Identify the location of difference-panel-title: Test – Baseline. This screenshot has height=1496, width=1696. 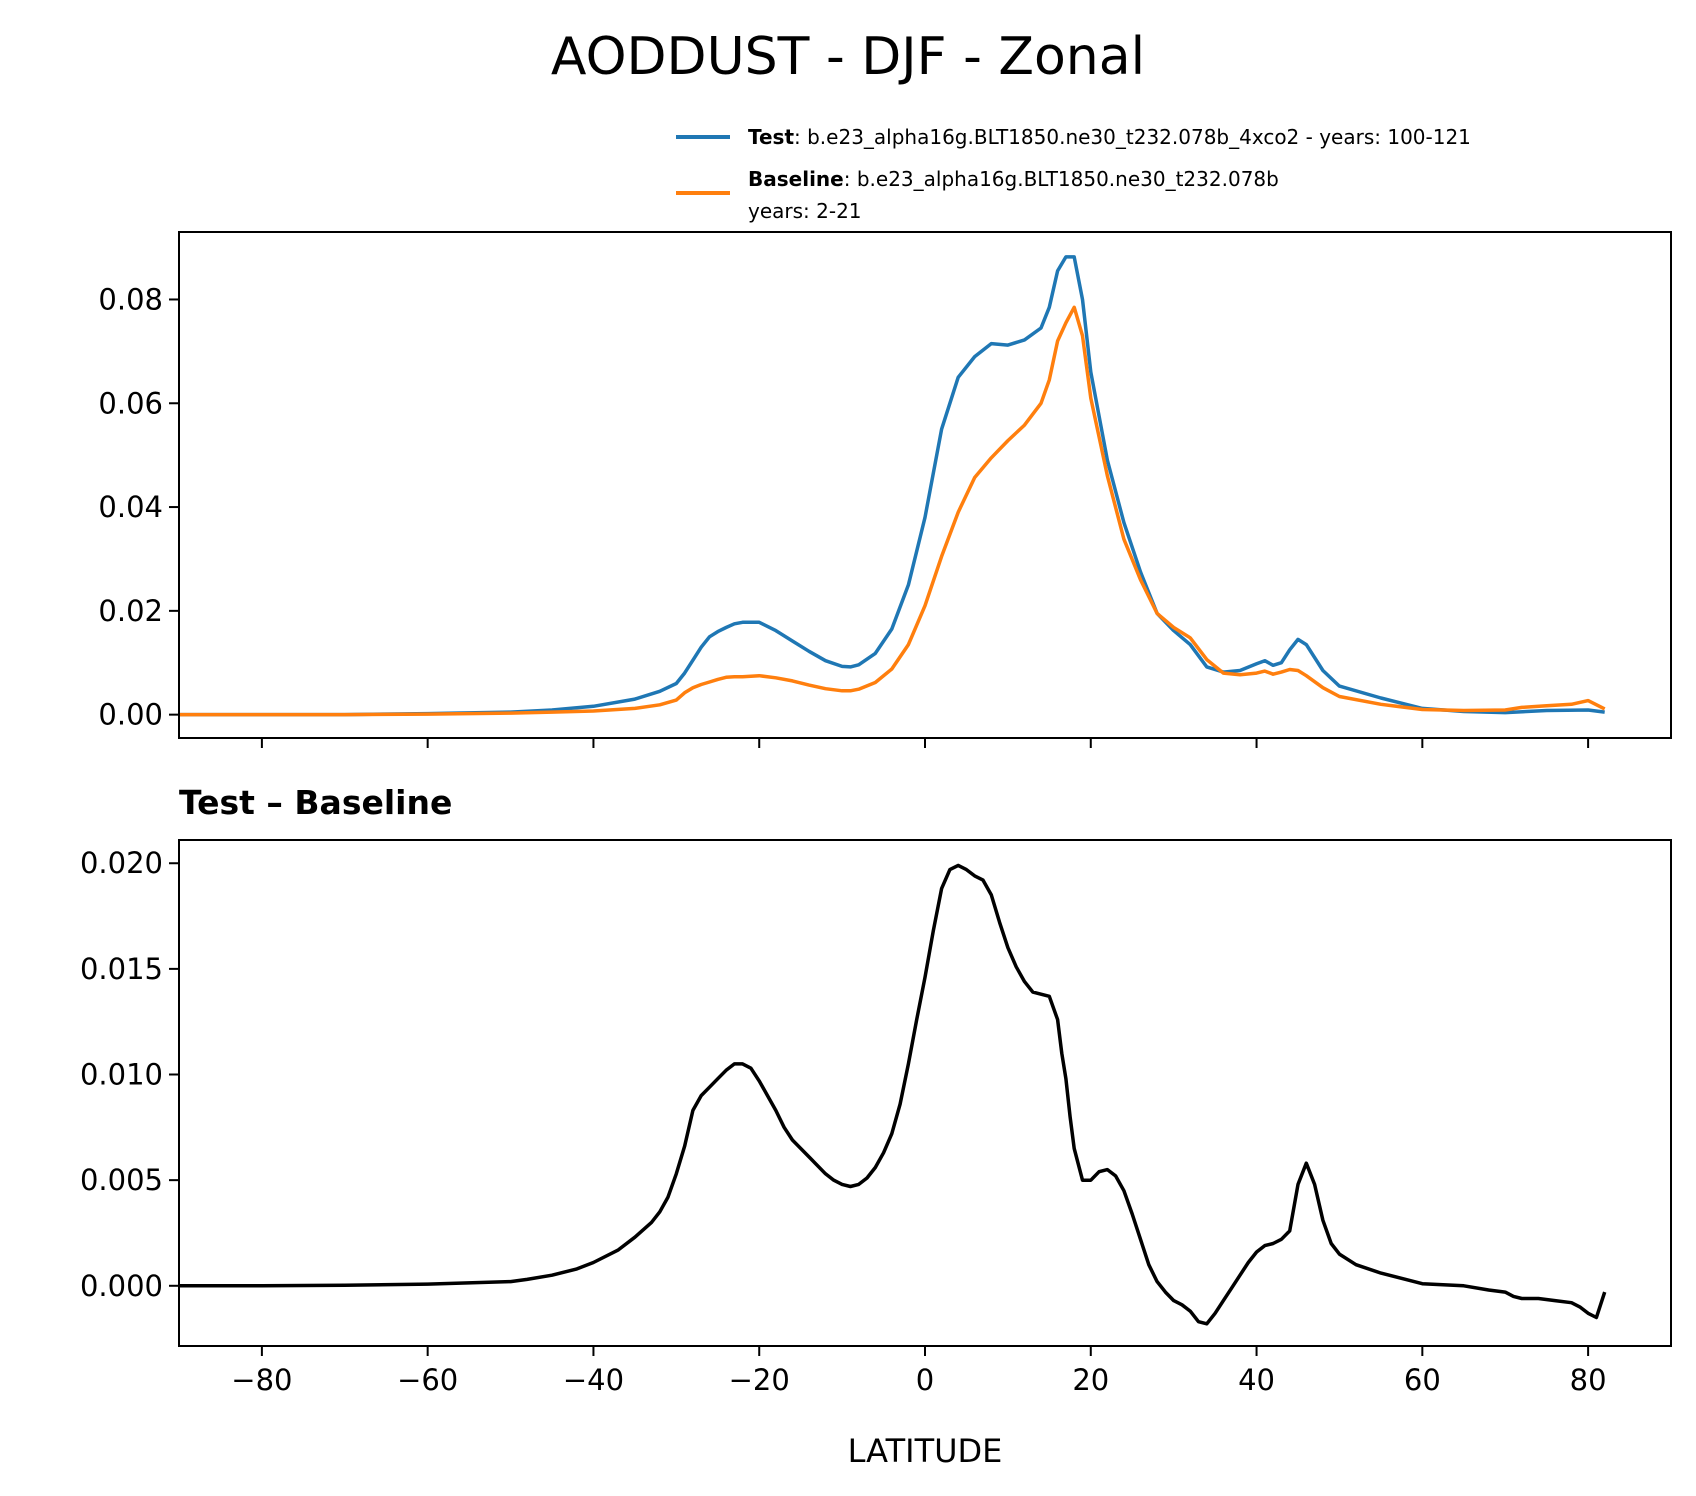
(315, 802).